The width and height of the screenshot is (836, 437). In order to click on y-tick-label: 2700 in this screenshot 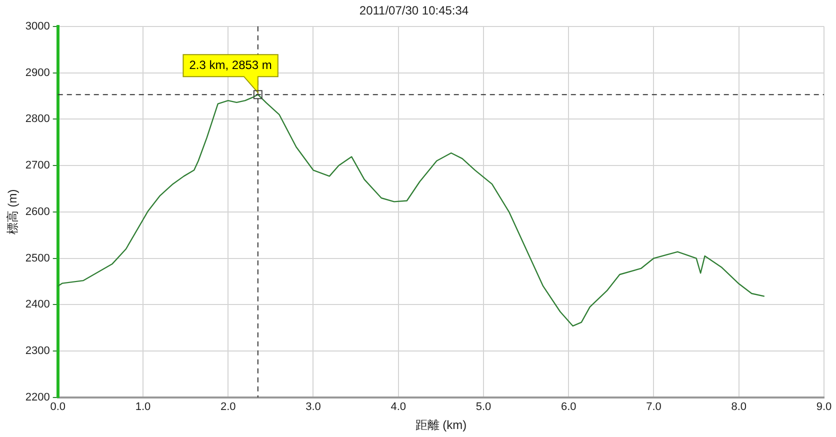, I will do `click(37, 166)`.